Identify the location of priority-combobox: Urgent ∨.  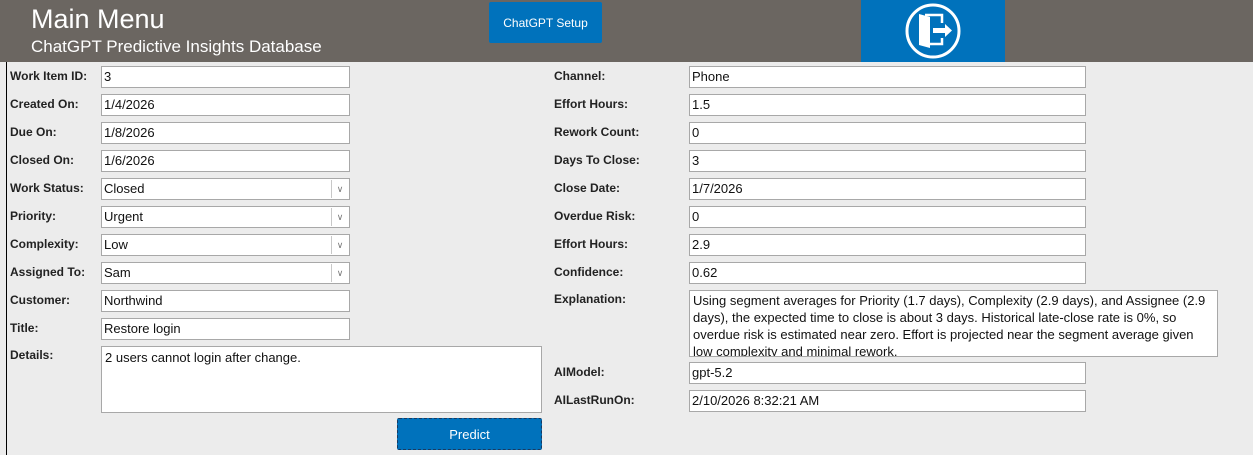
(225, 217).